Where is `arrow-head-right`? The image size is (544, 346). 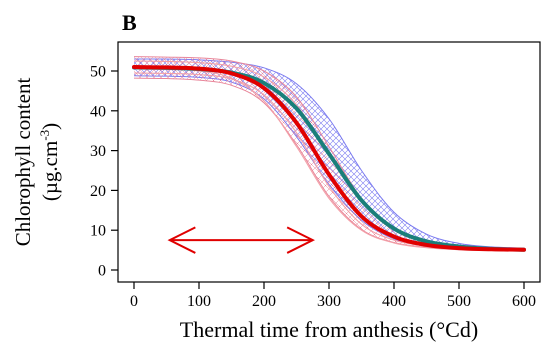 arrow-head-right is located at coordinates (300, 240).